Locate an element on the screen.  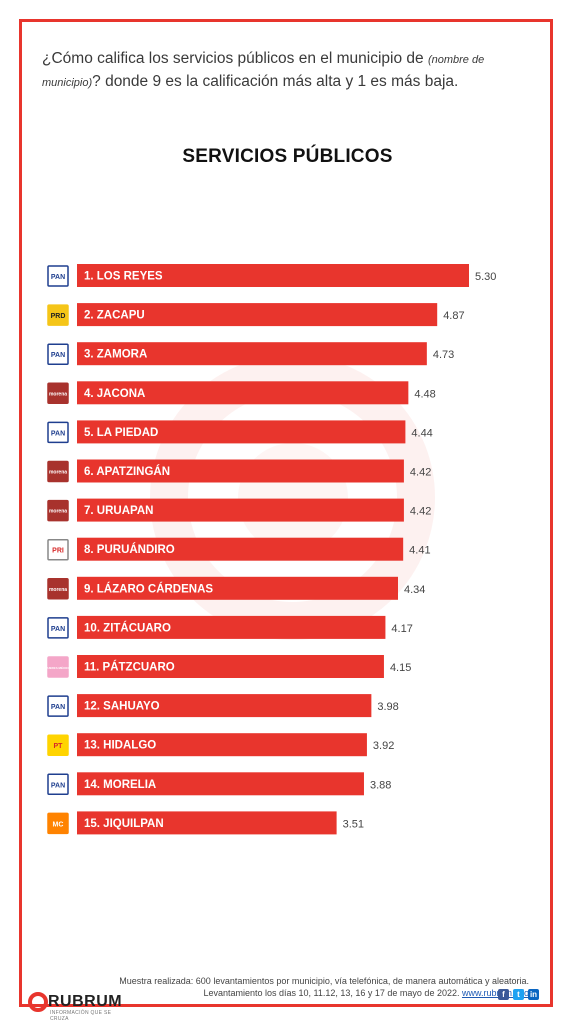
bar-label: 3. ZAMORA is located at coordinates (115, 355).